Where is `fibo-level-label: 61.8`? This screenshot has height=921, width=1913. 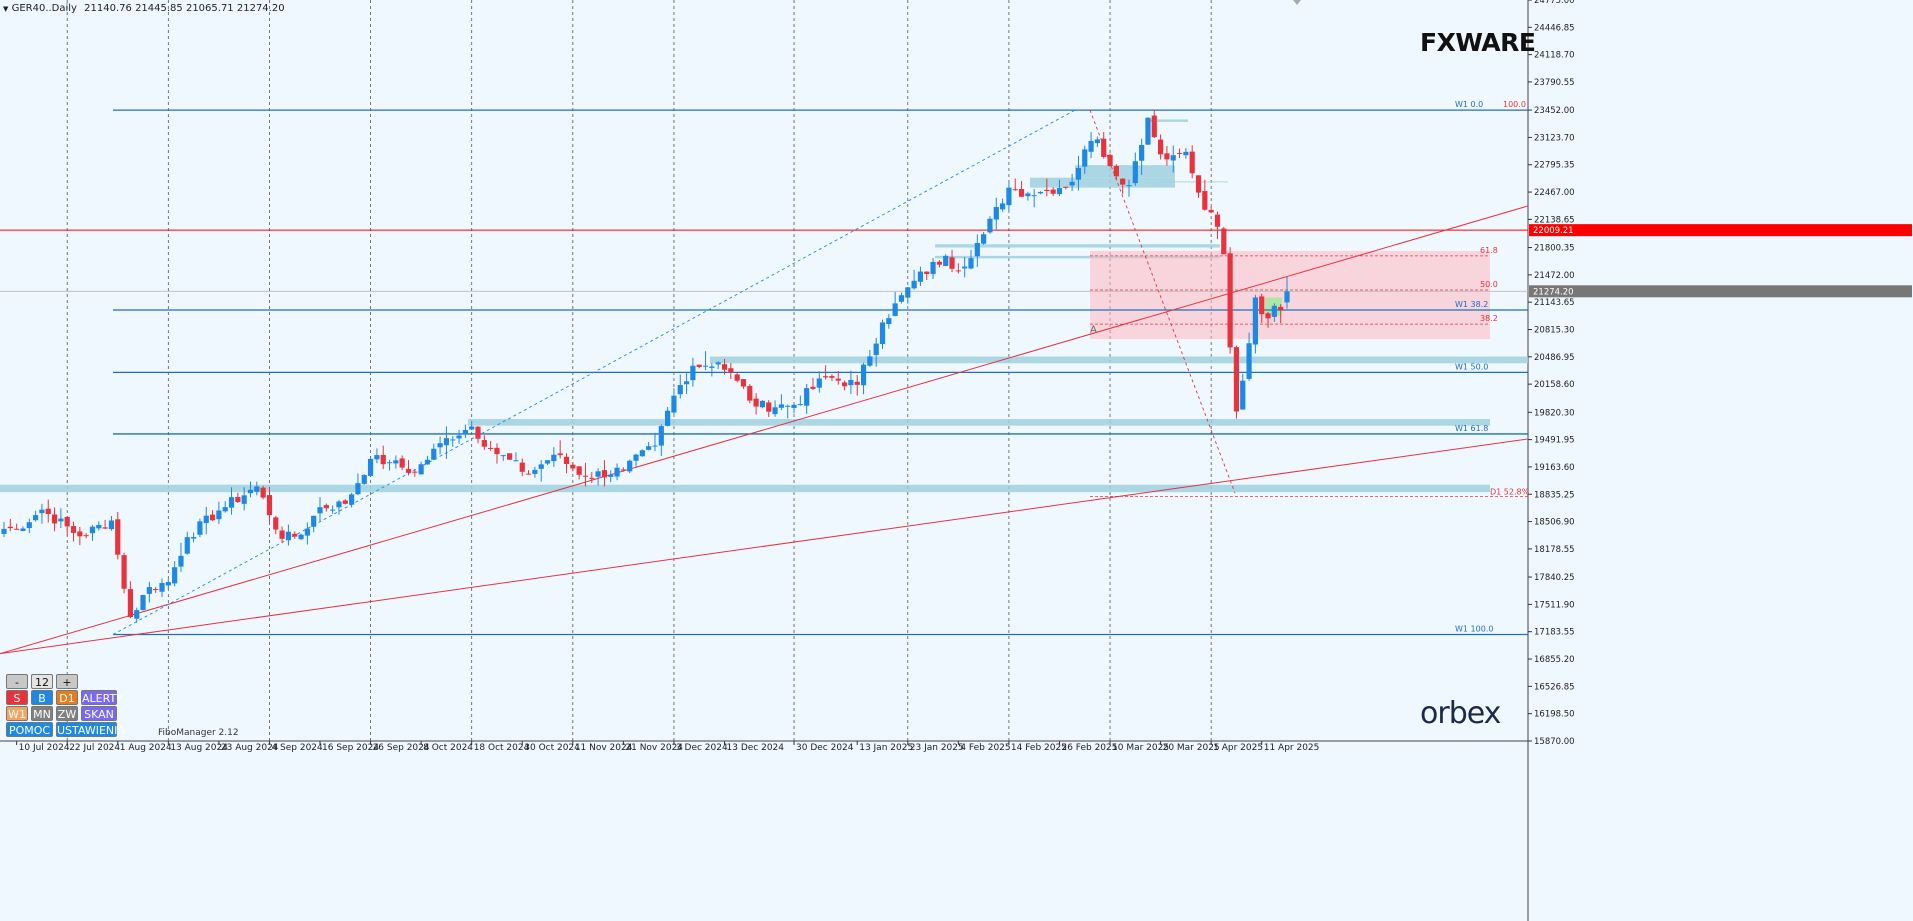 fibo-level-label: 61.8 is located at coordinates (1489, 250).